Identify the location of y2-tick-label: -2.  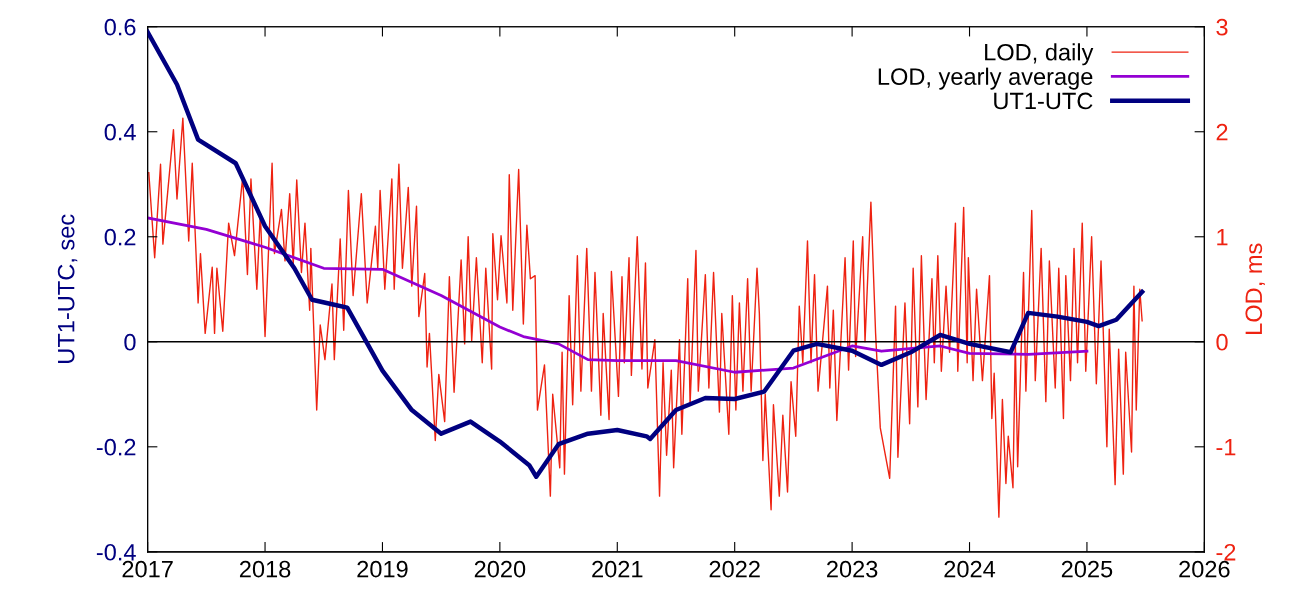
(1226, 552).